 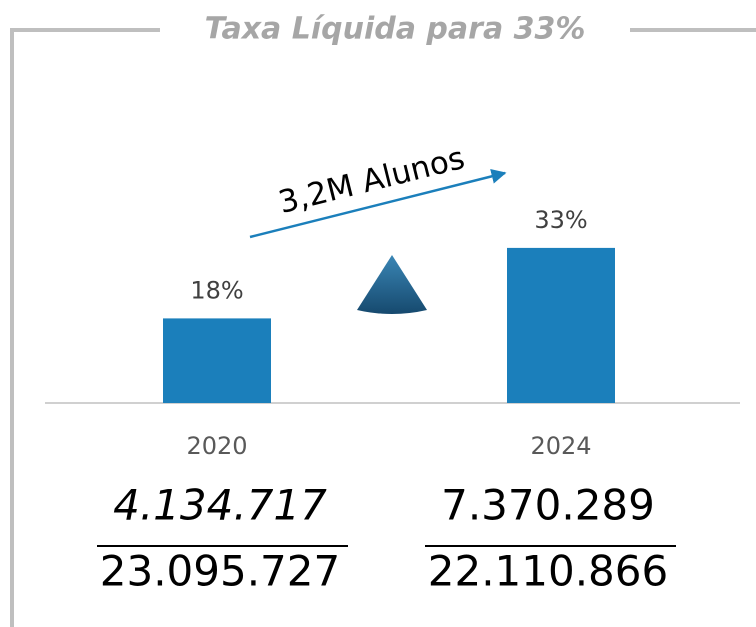 I want to click on x-tick-label: 2024, so click(x=560, y=446).